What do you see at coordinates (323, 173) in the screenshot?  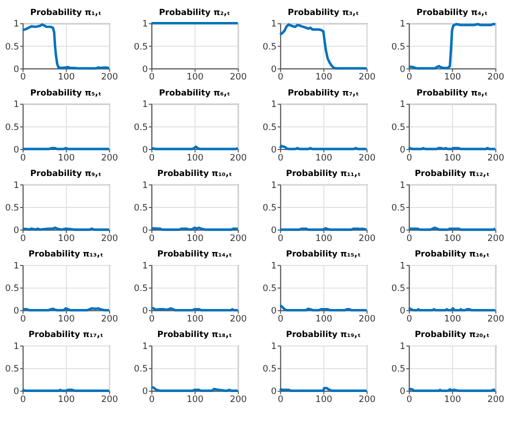 I see `chart-title: Probability π₁₁,ₜ` at bounding box center [323, 173].